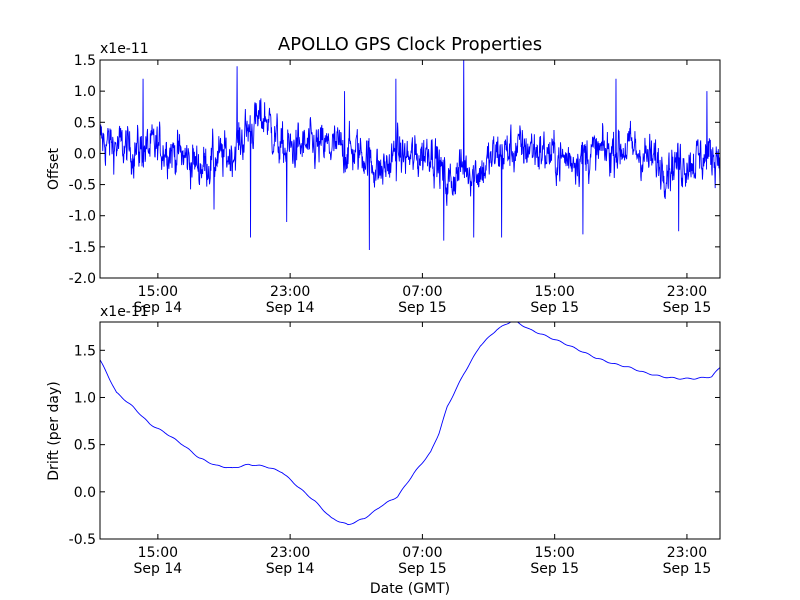  What do you see at coordinates (82, 248) in the screenshot?
I see `y-tick-label: -1.5` at bounding box center [82, 248].